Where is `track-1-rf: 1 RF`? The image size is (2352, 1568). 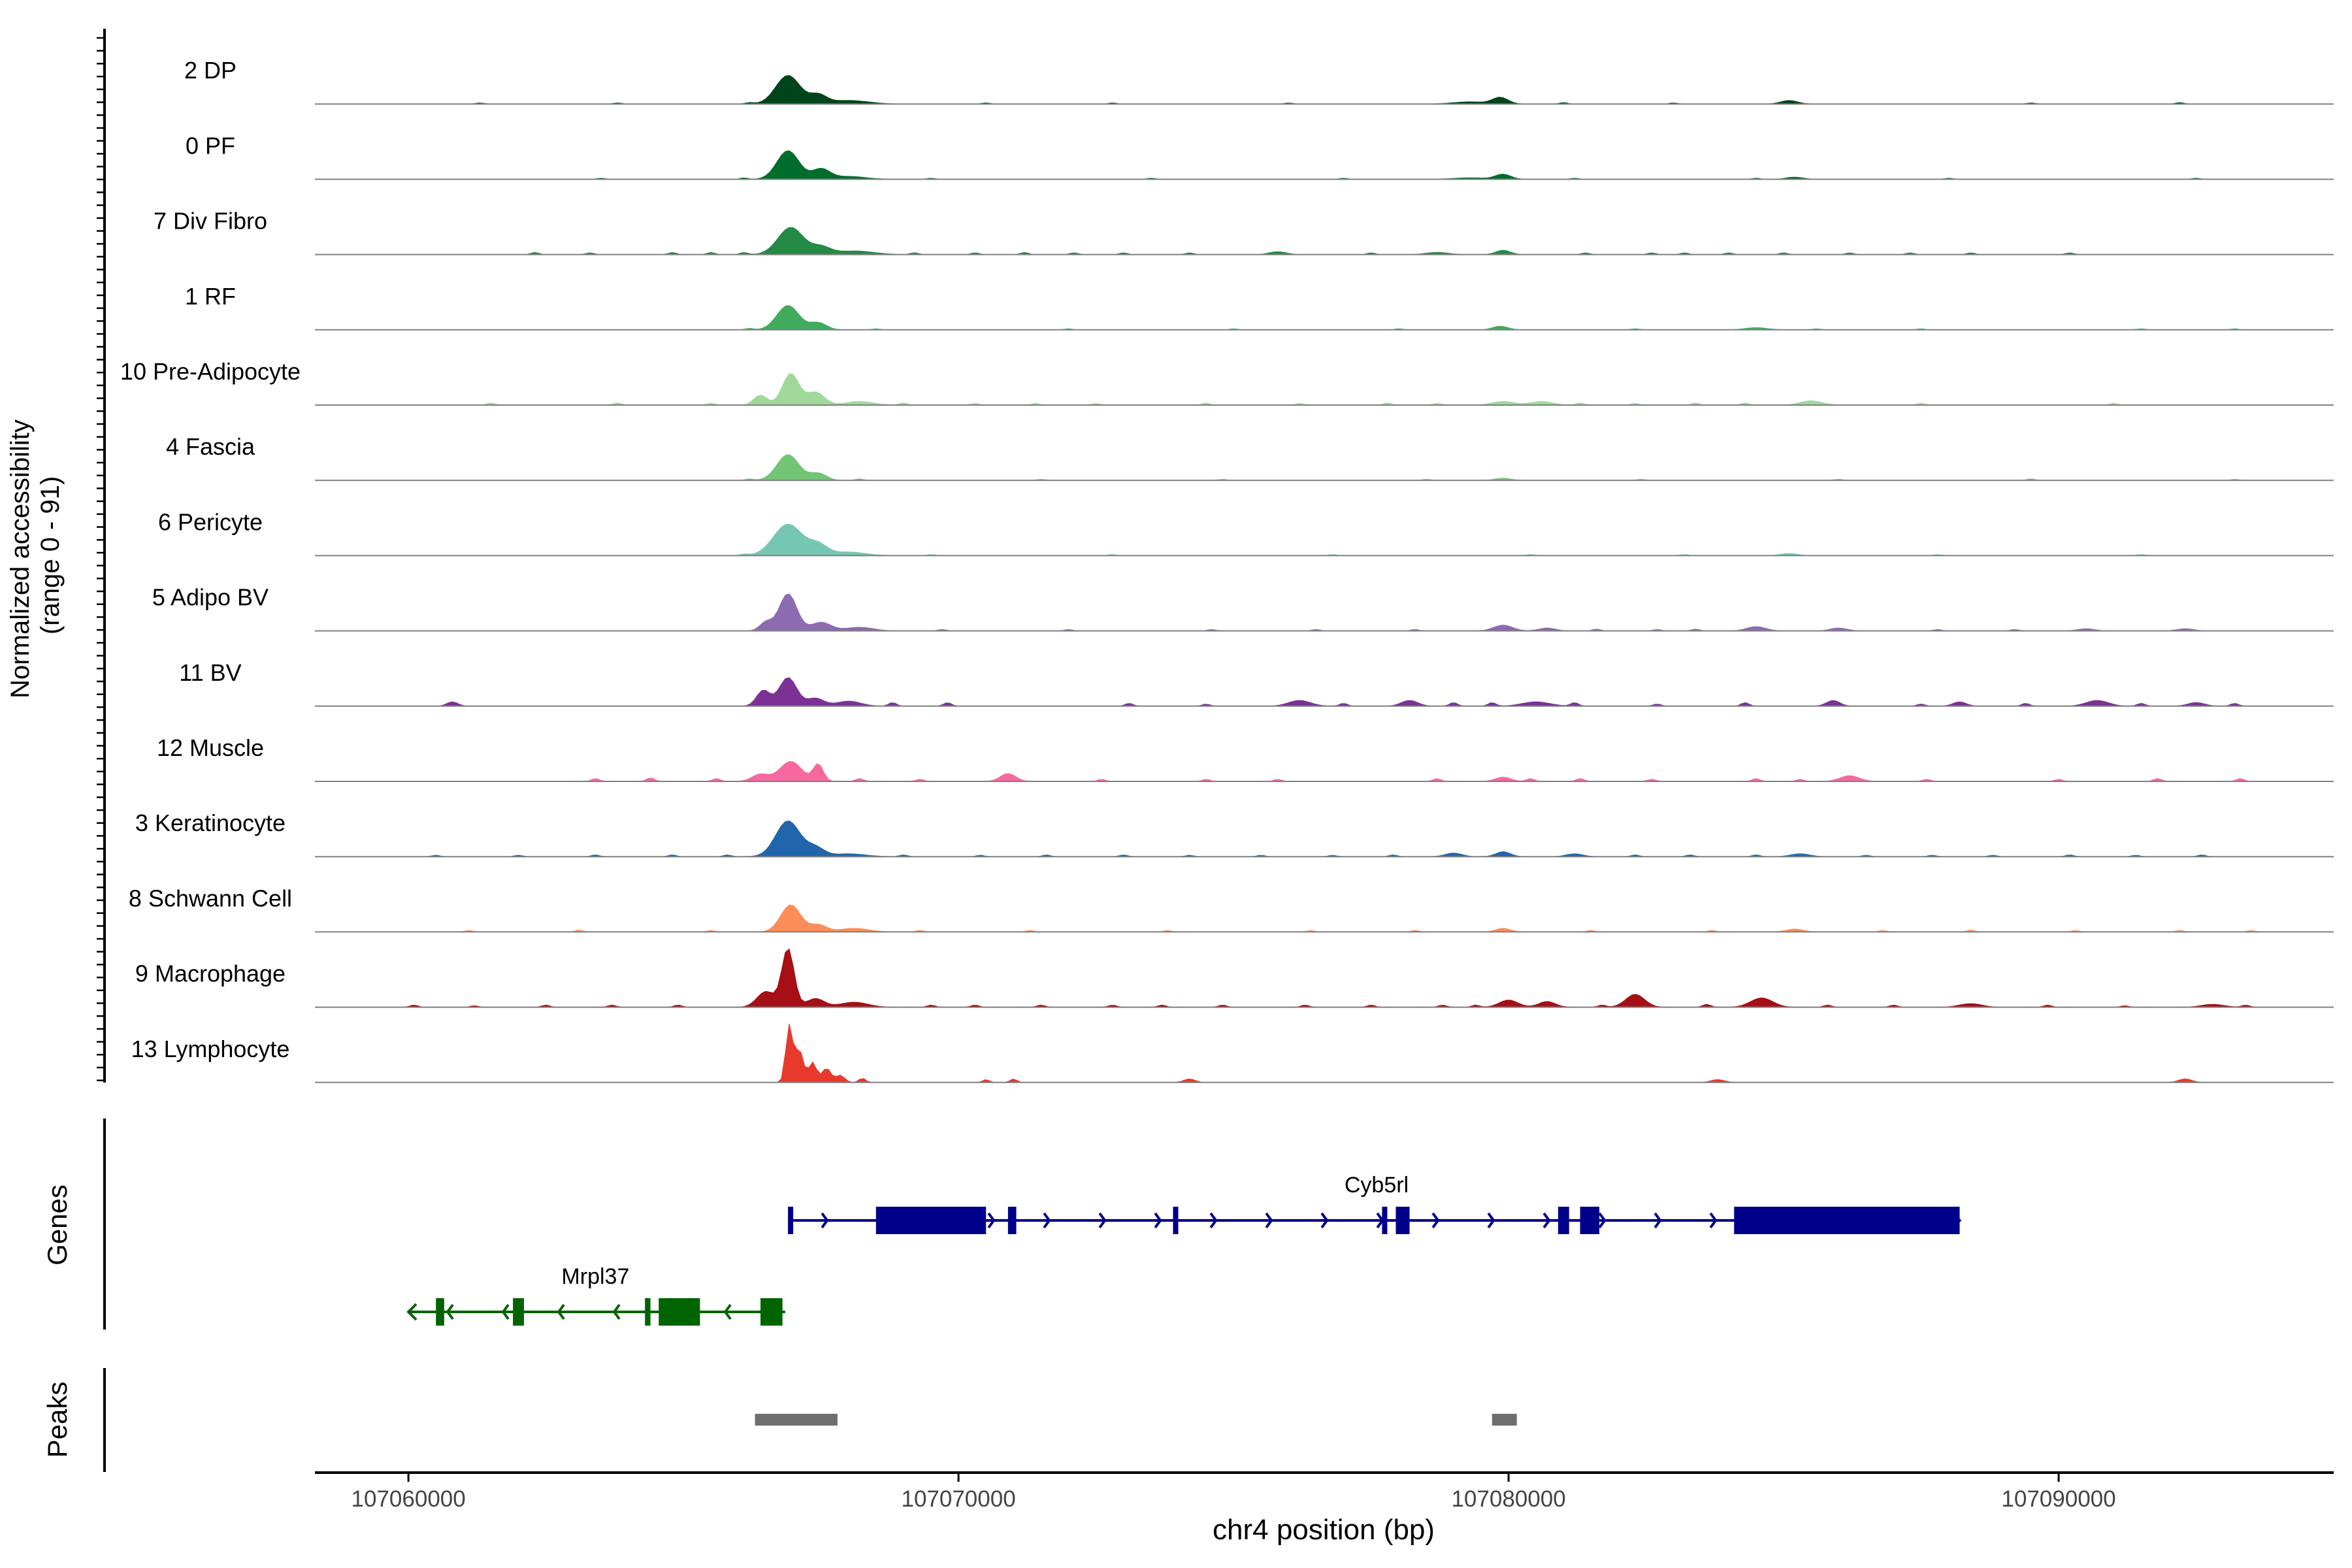
track-1-rf: 1 RF is located at coordinates (1259, 307).